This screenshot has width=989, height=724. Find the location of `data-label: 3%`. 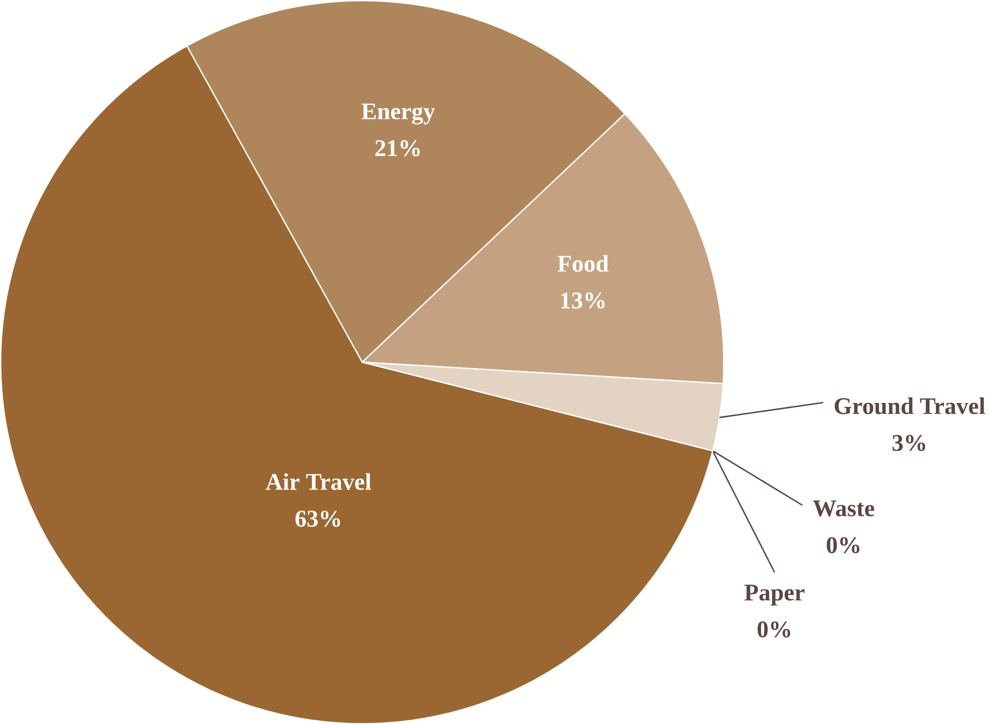

data-label: 3% is located at coordinates (909, 442).